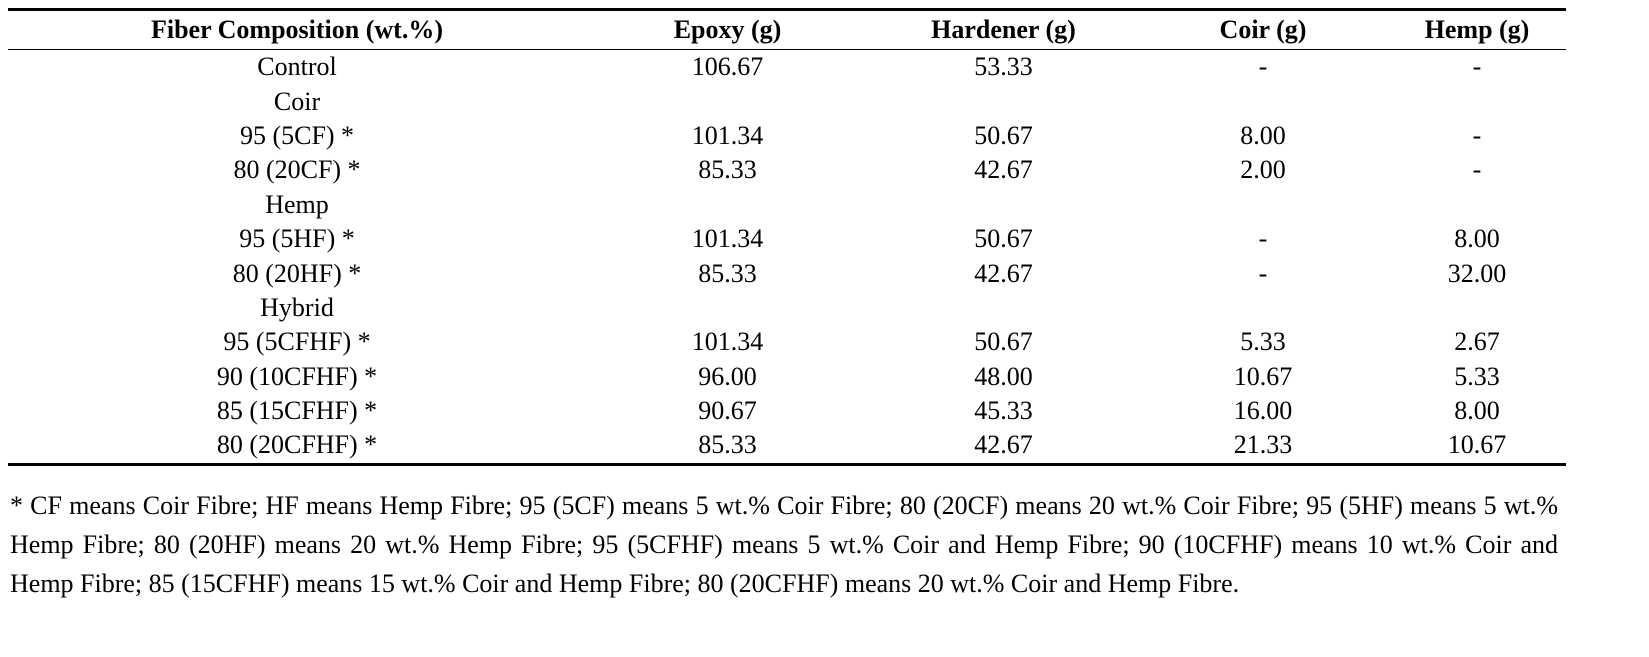 This screenshot has width=1649, height=657. What do you see at coordinates (787, 170) in the screenshot?
I see `table-row: 80 (20CF) * 85.33 42.67 2.00 -` at bounding box center [787, 170].